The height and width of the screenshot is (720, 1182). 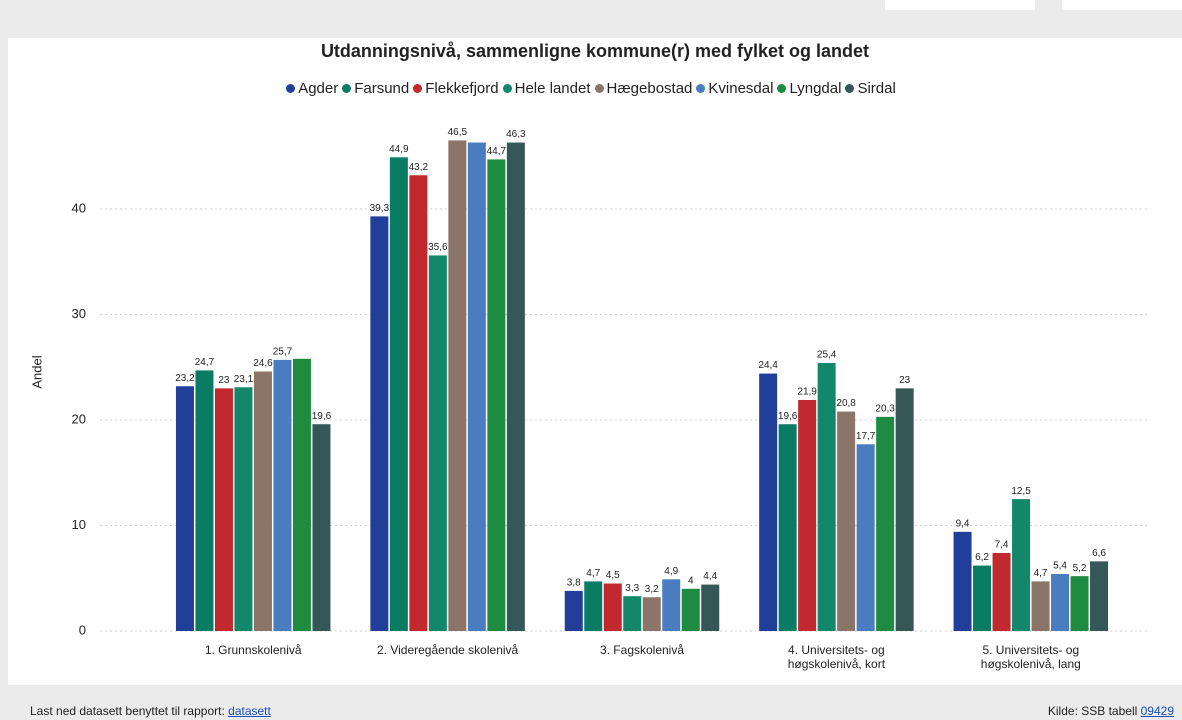 I want to click on data-label: 25,4, so click(x=827, y=355).